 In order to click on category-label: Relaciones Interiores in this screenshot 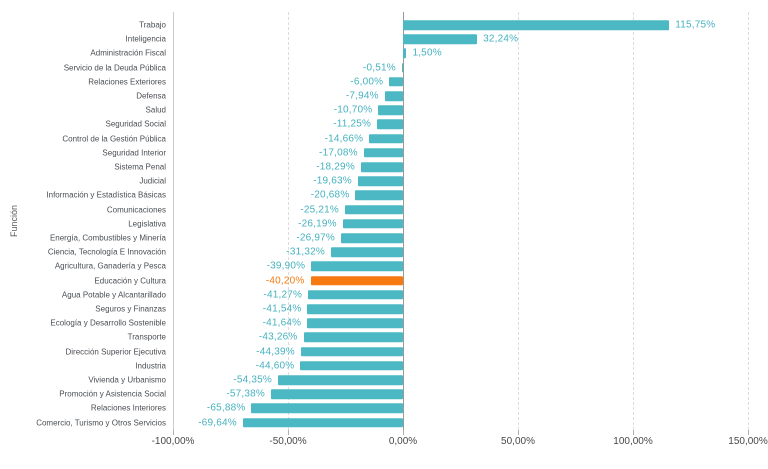, I will do `click(128, 408)`.